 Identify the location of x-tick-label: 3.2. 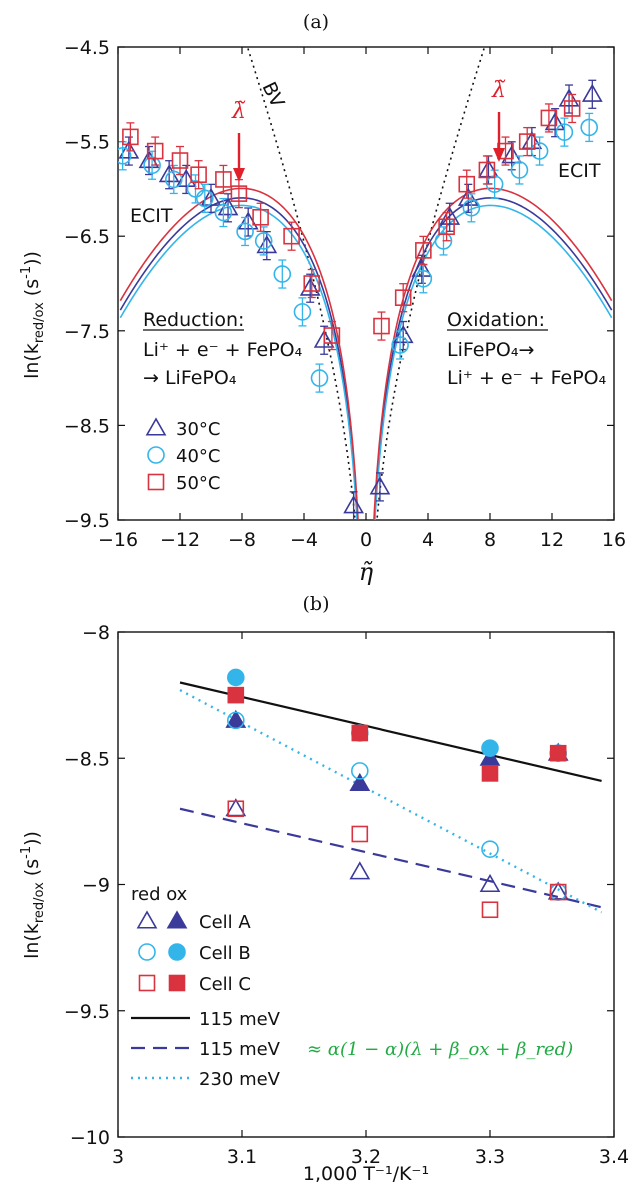
(366, 1157).